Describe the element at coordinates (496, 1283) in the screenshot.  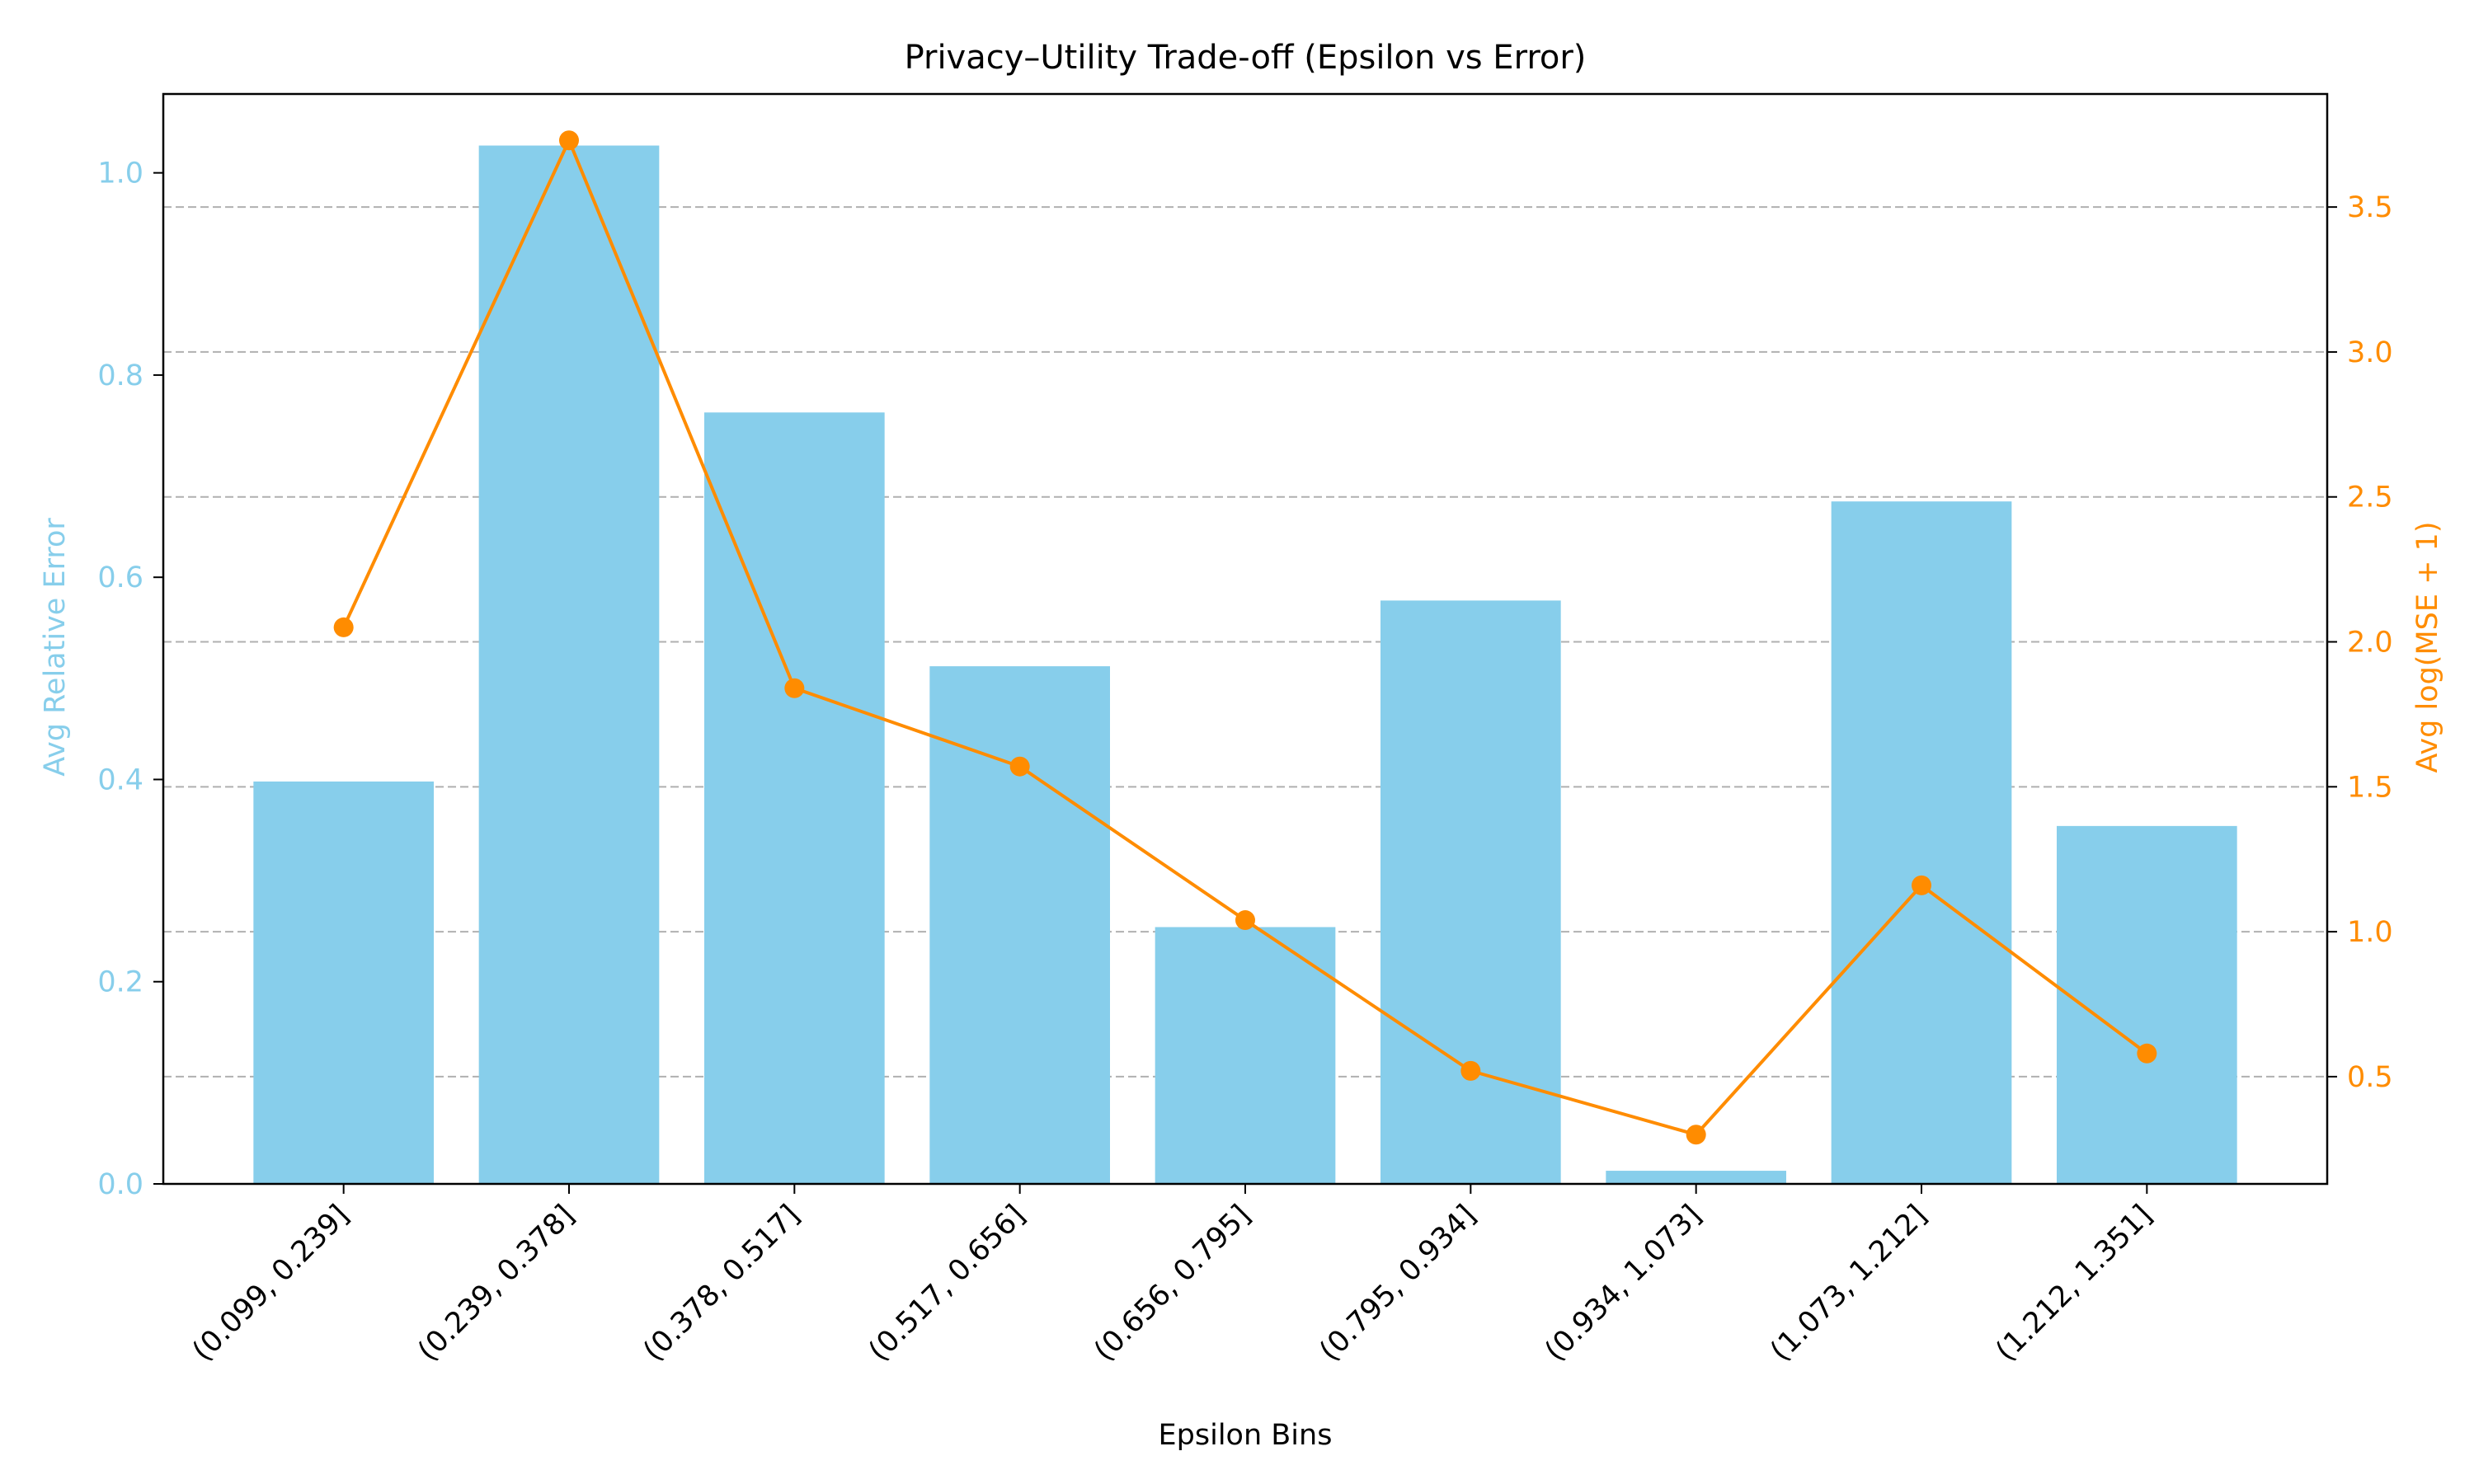
I see `x-tick-label: (0.239, 0.378]` at that location.